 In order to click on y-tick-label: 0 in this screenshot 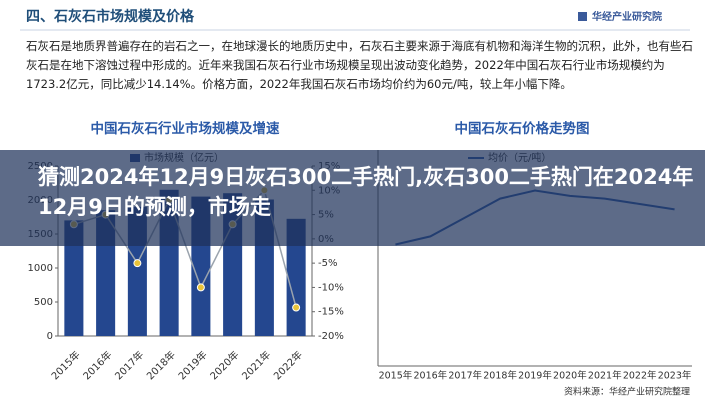, I will do `click(50, 336)`.